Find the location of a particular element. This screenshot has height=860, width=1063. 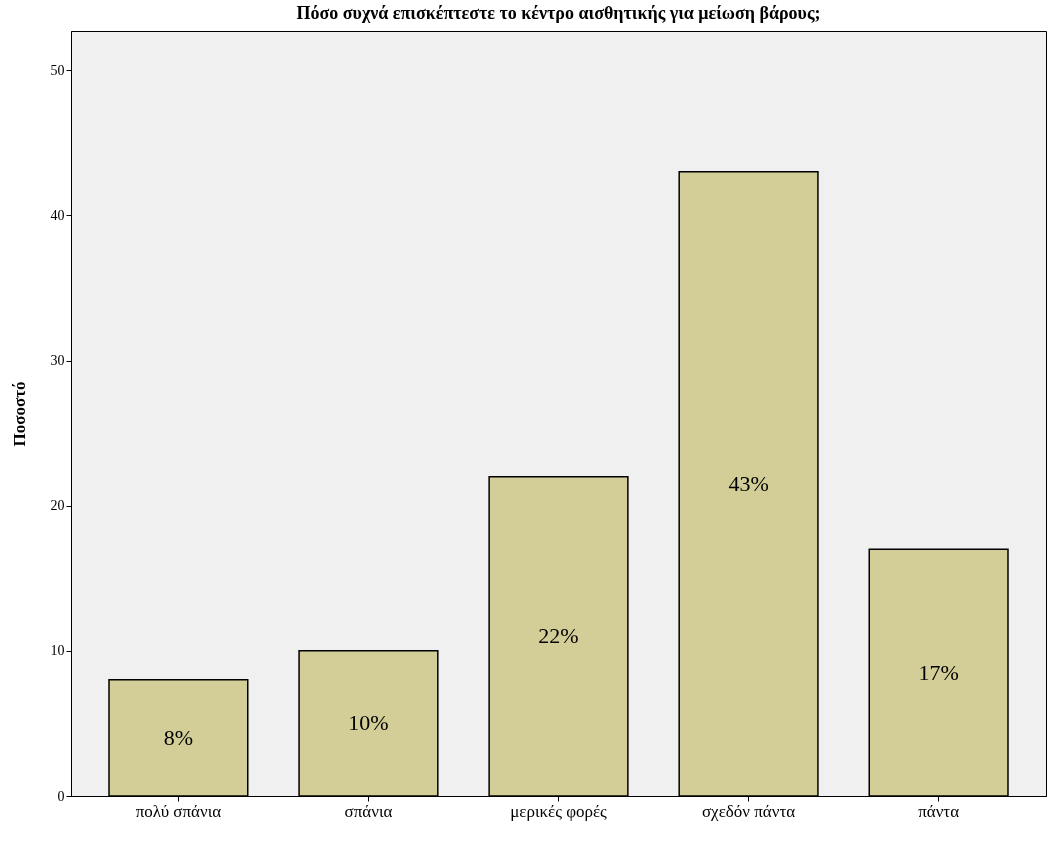

x-tick-label: μερικές φορές is located at coordinates (559, 811).